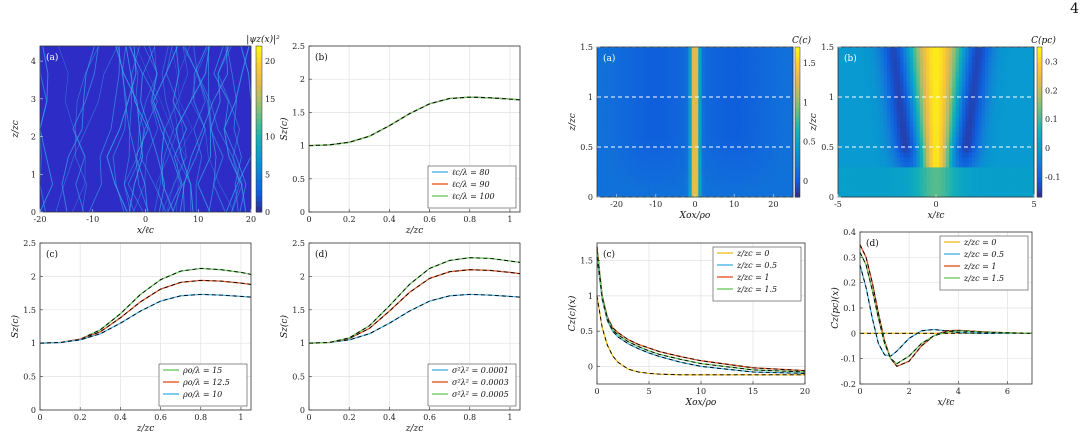 This screenshot has height=438, width=1085. What do you see at coordinates (586, 147) in the screenshot?
I see `y-tick-label: 0.5` at bounding box center [586, 147].